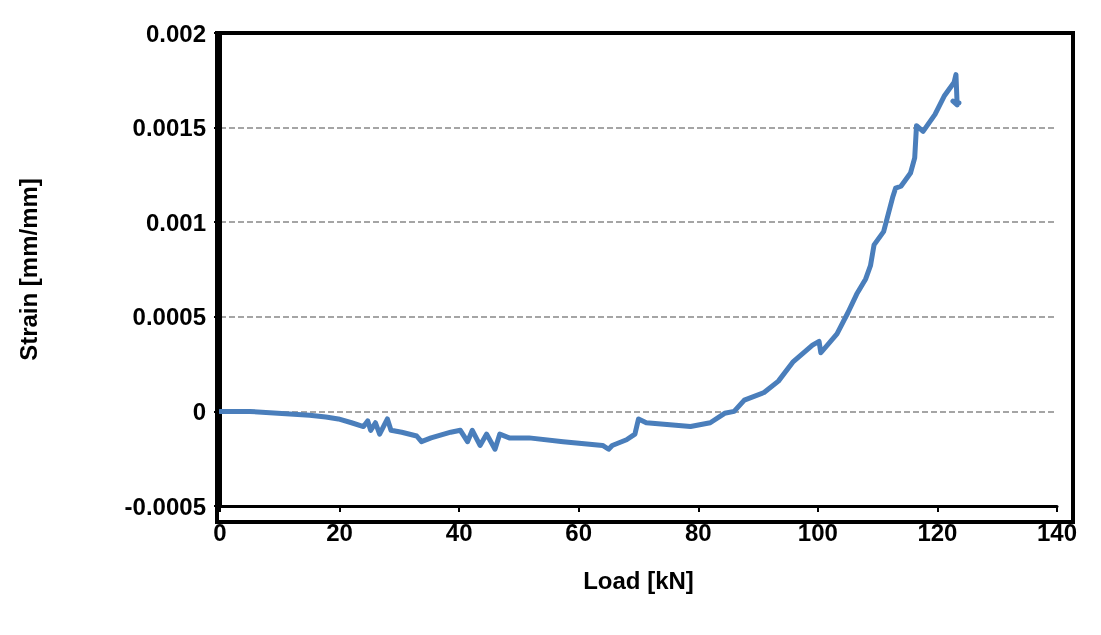  Describe the element at coordinates (937, 532) in the screenshot. I see `x-tick-label: 120` at that location.